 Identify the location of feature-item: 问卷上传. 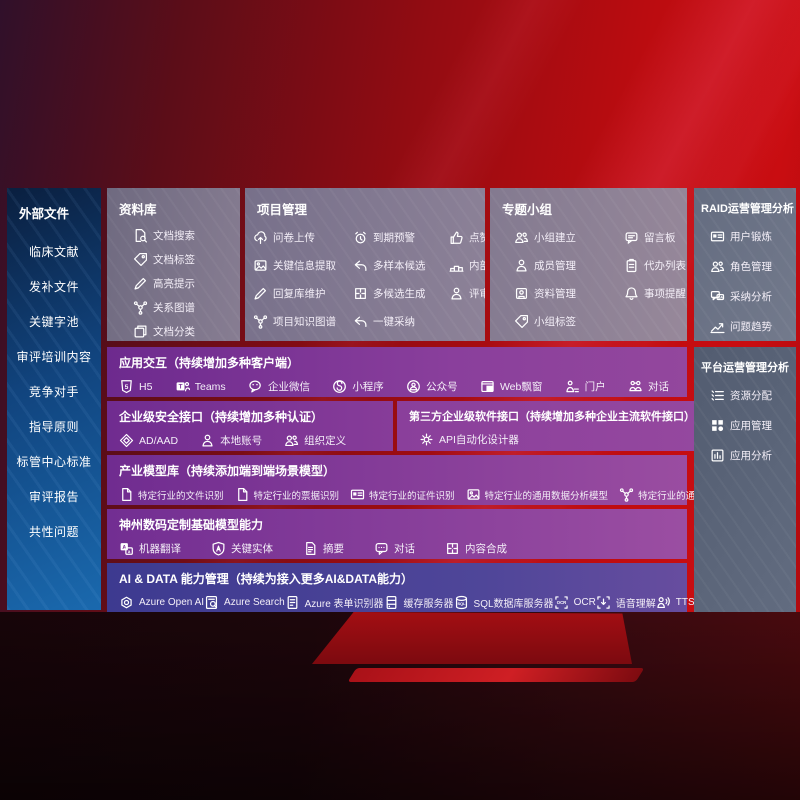
(301, 237).